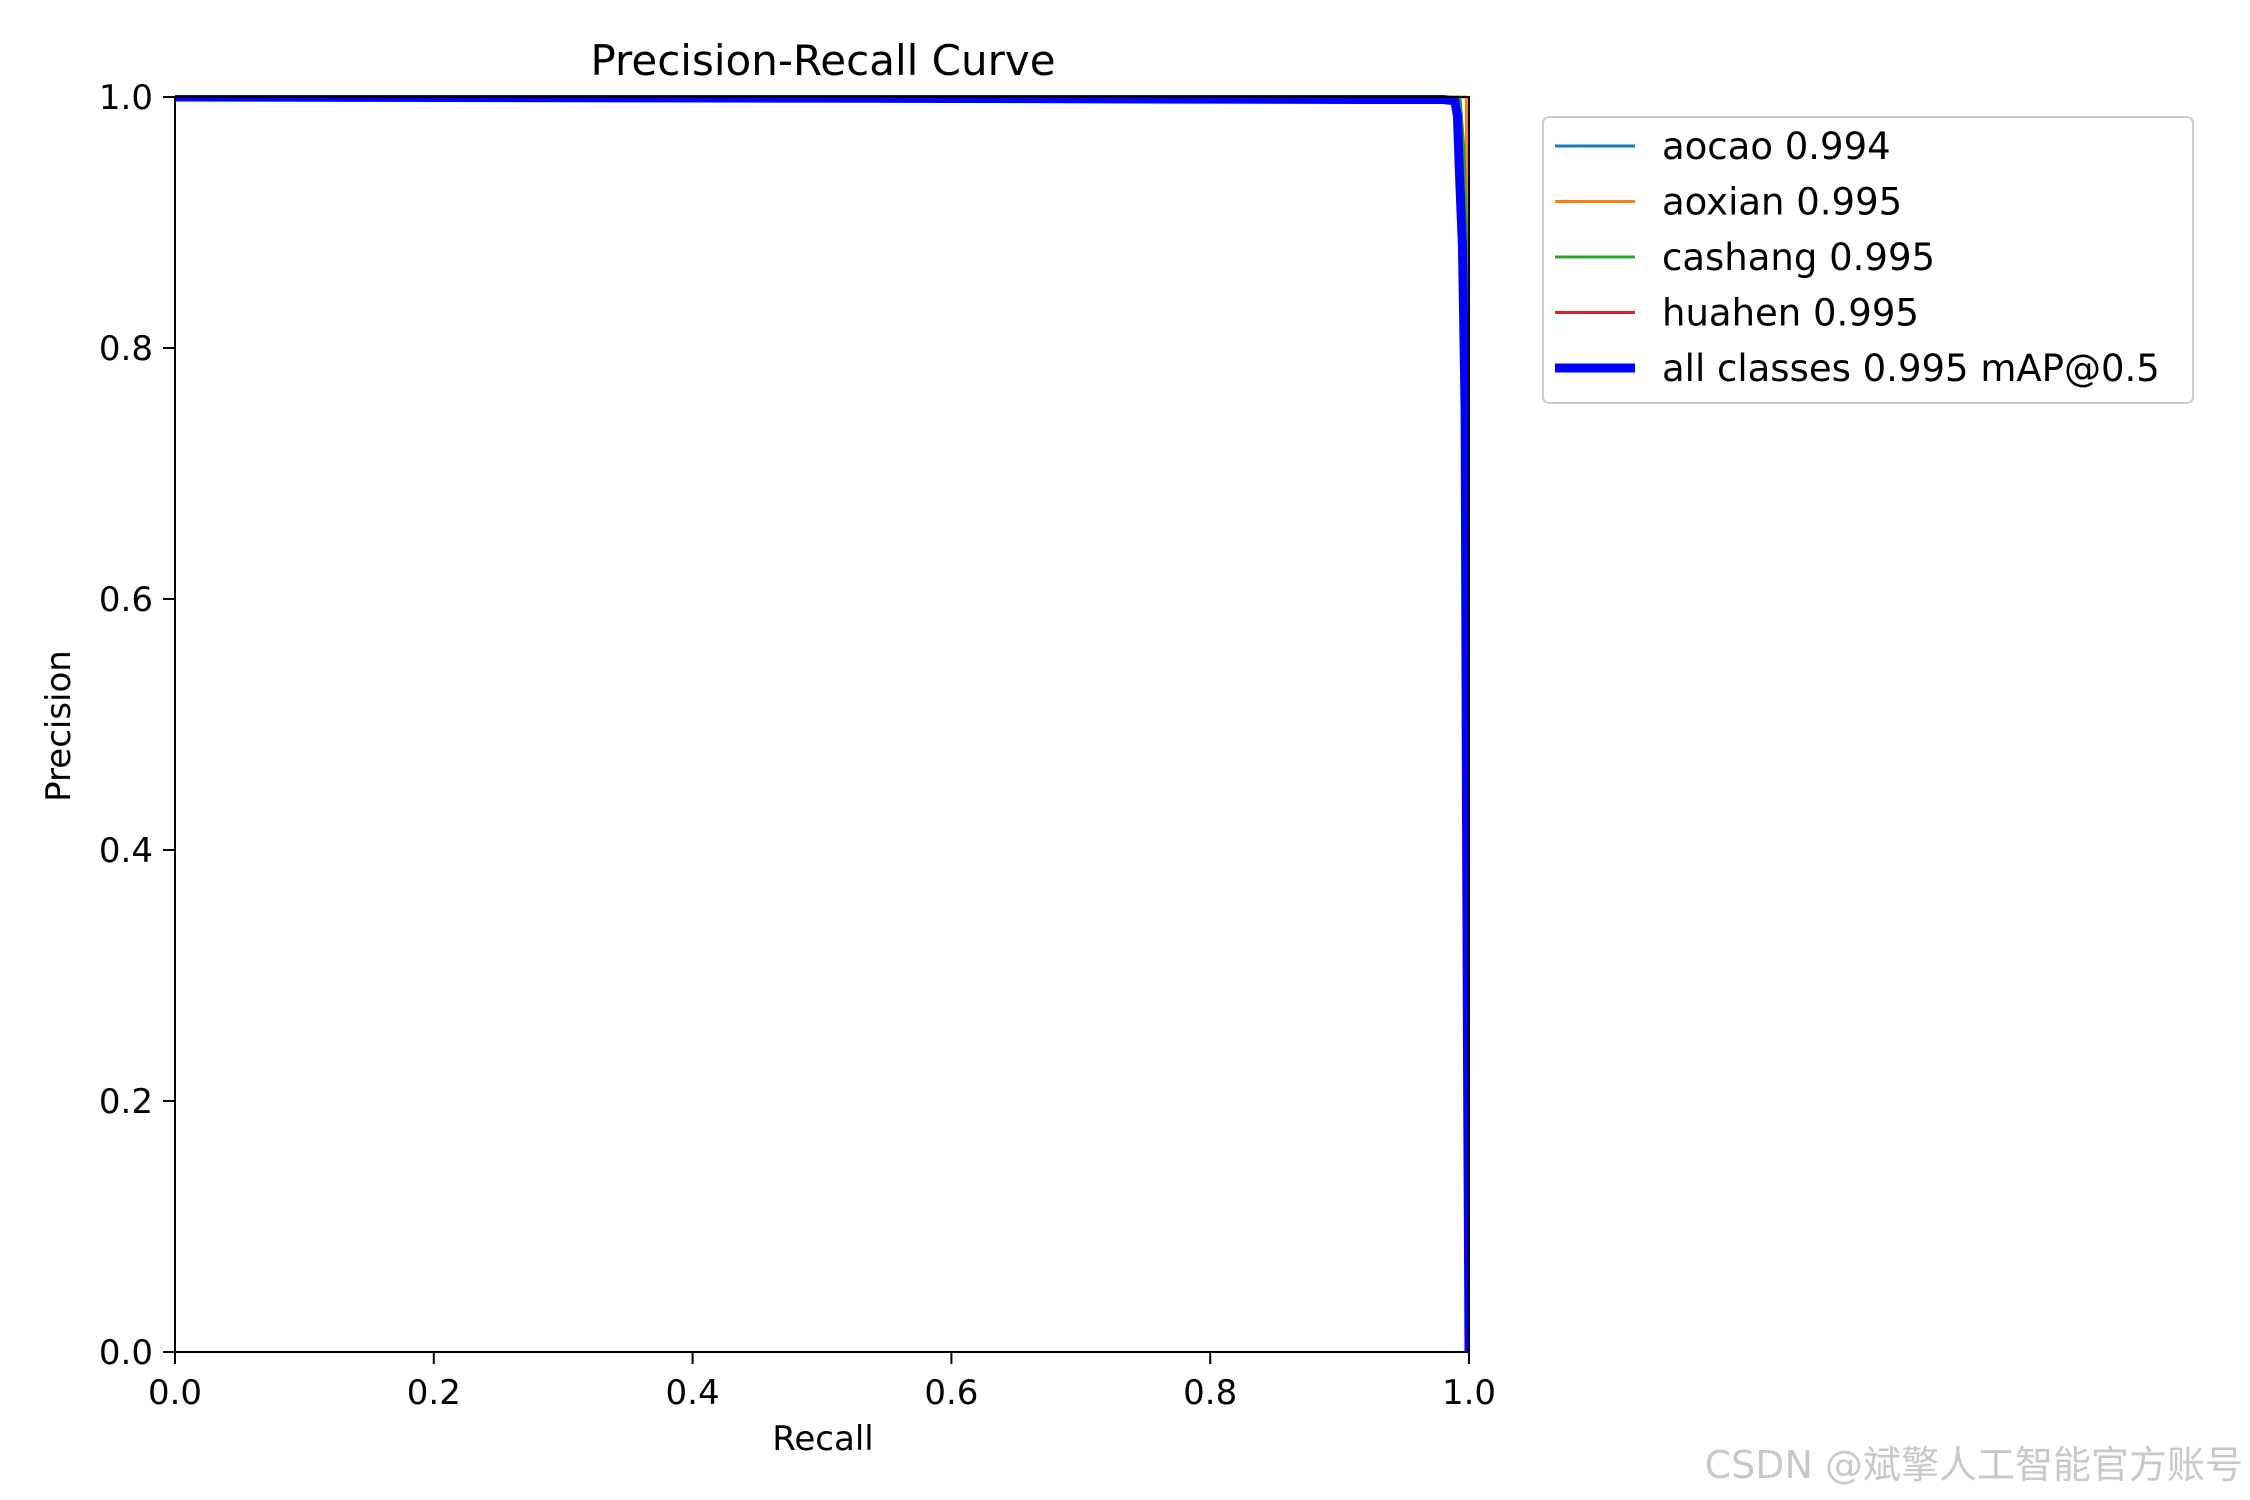 The width and height of the screenshot is (2250, 1500). Describe the element at coordinates (434, 1393) in the screenshot. I see `x-tick-label: 0.2` at that location.